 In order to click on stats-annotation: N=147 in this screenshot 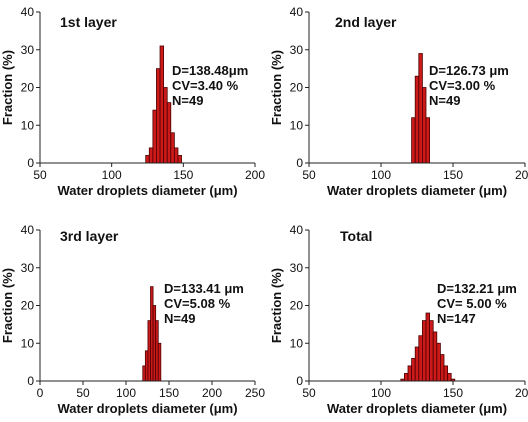, I will do `click(456, 318)`.